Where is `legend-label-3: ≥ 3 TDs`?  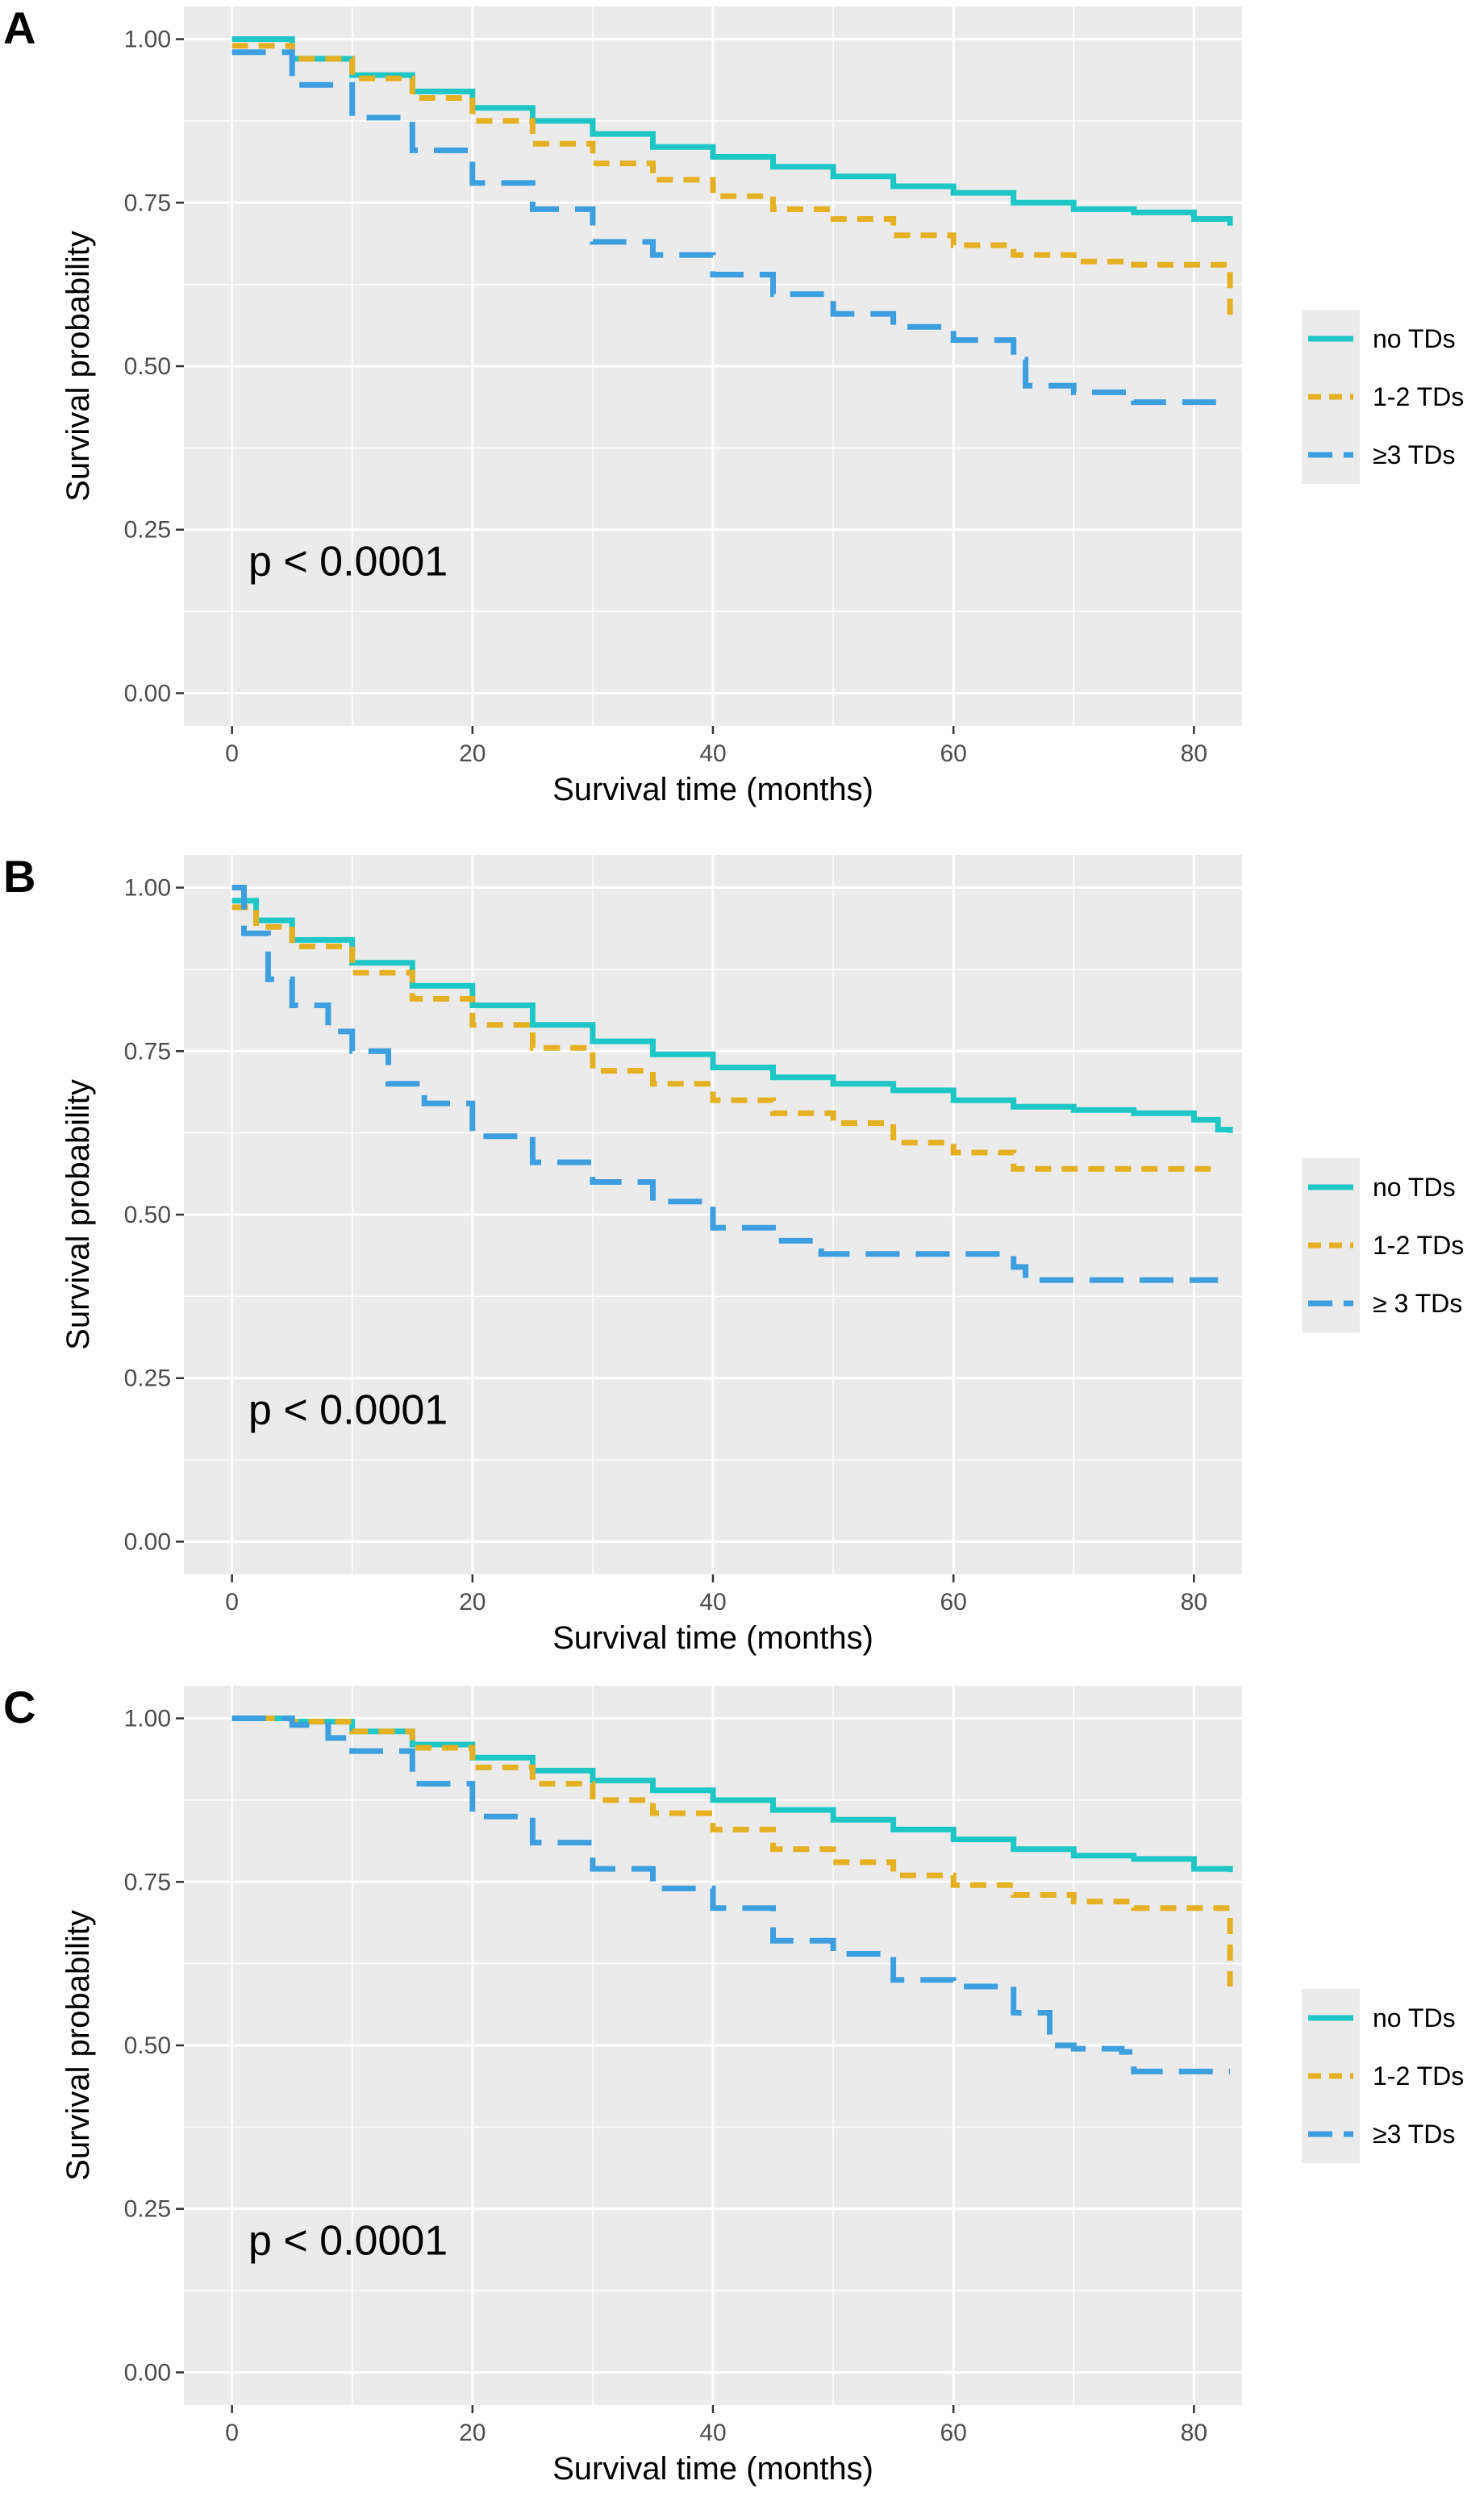
legend-label-3: ≥ 3 TDs is located at coordinates (1417, 1304).